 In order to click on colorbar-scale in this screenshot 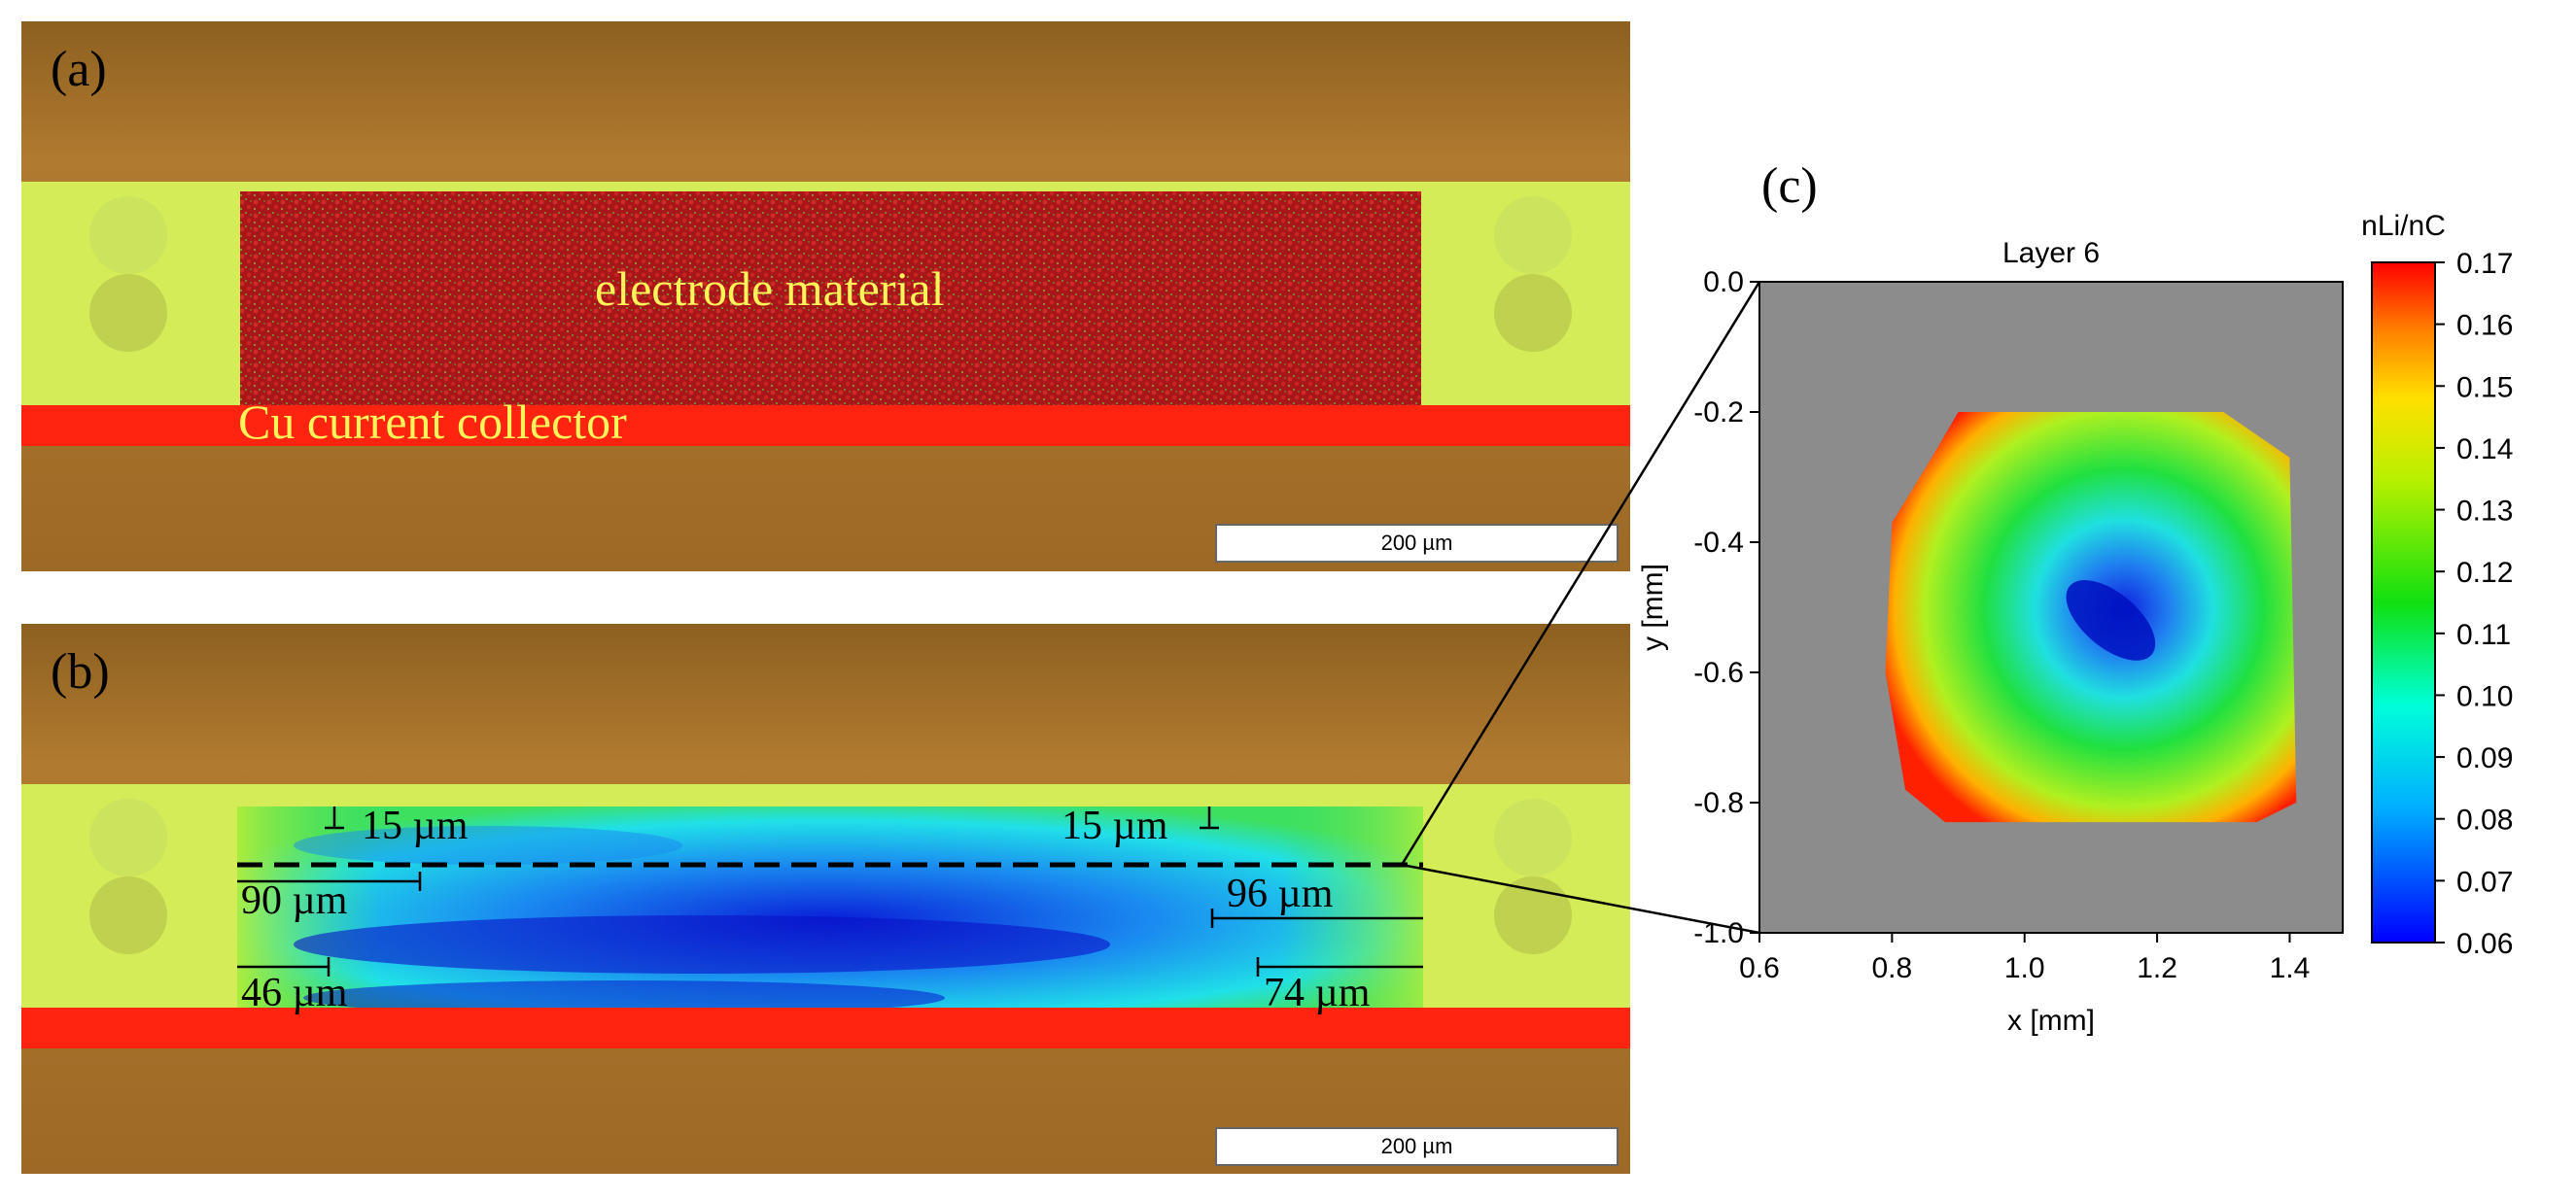, I will do `click(2403, 602)`.